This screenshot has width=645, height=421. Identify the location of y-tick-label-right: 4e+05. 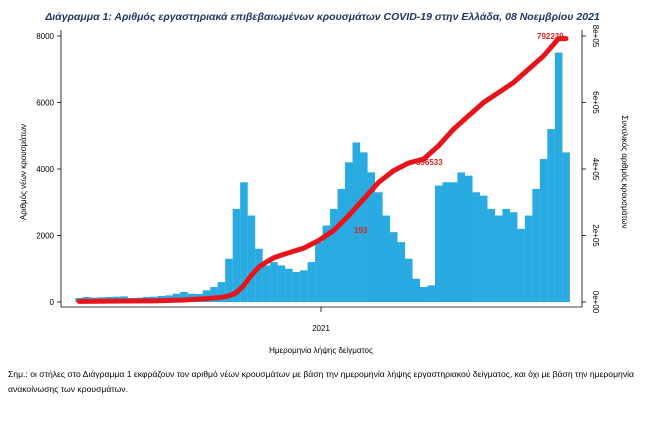
(595, 169).